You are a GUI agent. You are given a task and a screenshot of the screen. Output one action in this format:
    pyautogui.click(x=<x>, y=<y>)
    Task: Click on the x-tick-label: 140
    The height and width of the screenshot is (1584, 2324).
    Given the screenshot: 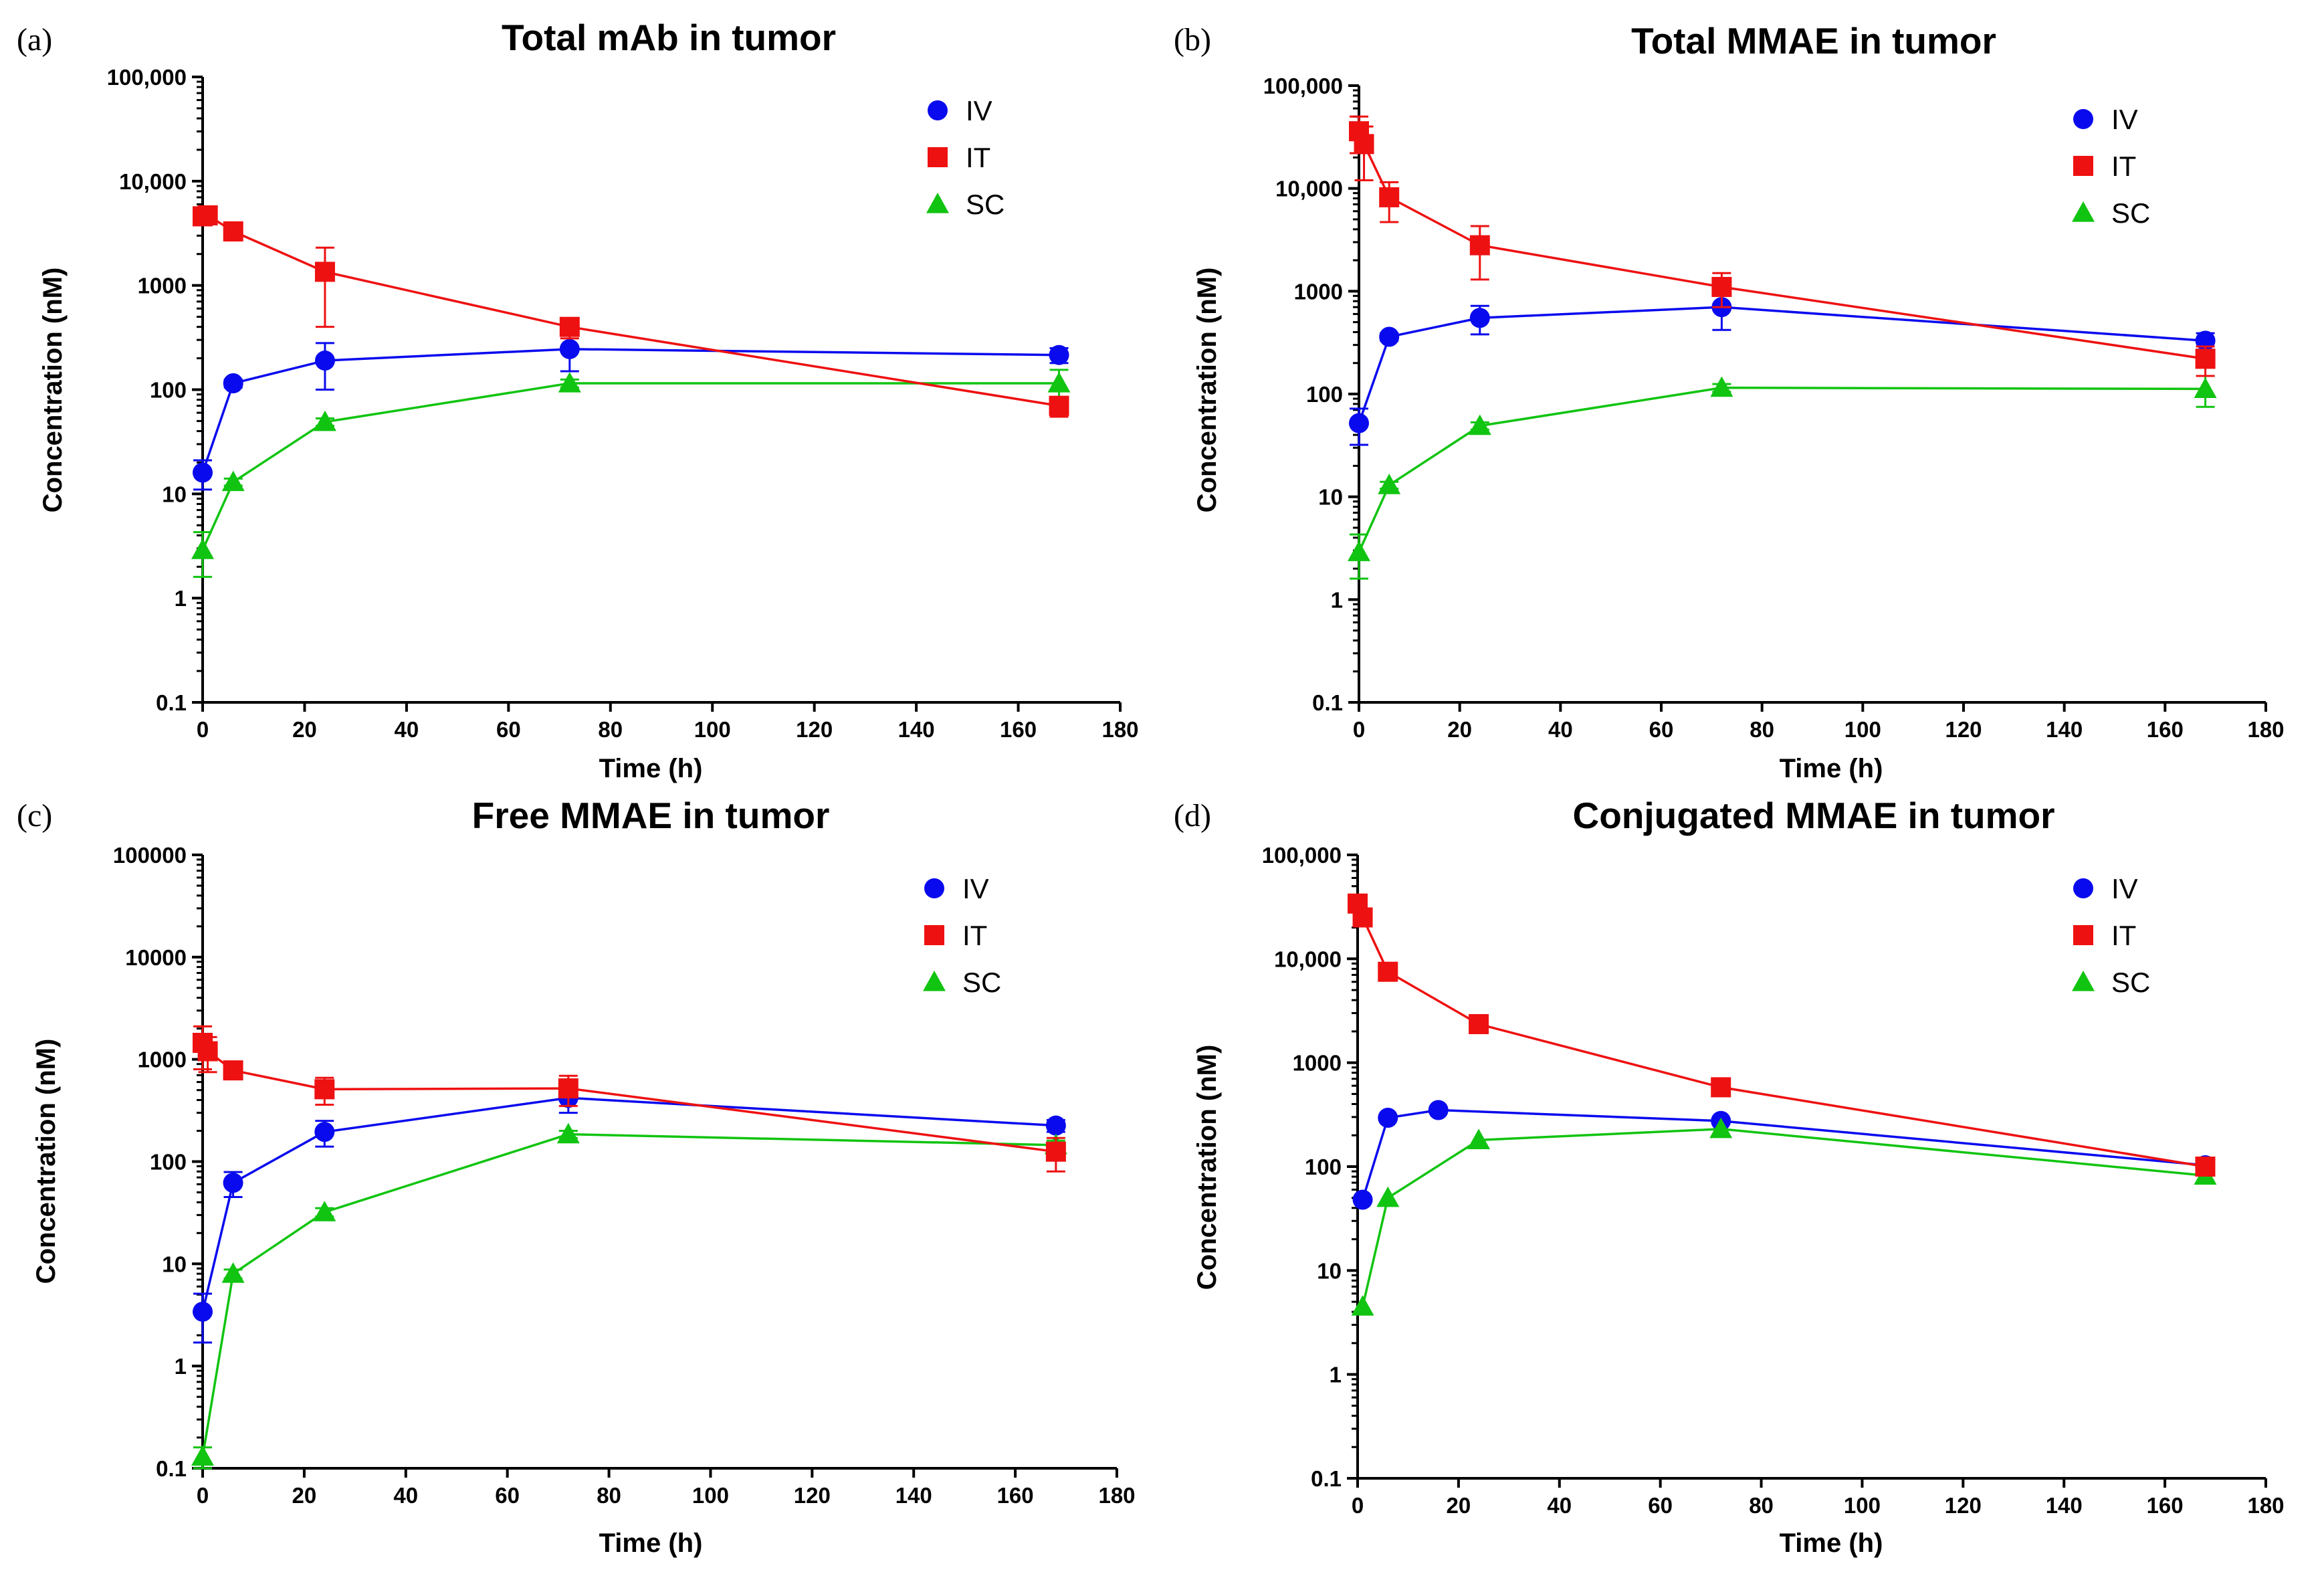 What is the action you would take?
    pyautogui.click(x=2064, y=1506)
    